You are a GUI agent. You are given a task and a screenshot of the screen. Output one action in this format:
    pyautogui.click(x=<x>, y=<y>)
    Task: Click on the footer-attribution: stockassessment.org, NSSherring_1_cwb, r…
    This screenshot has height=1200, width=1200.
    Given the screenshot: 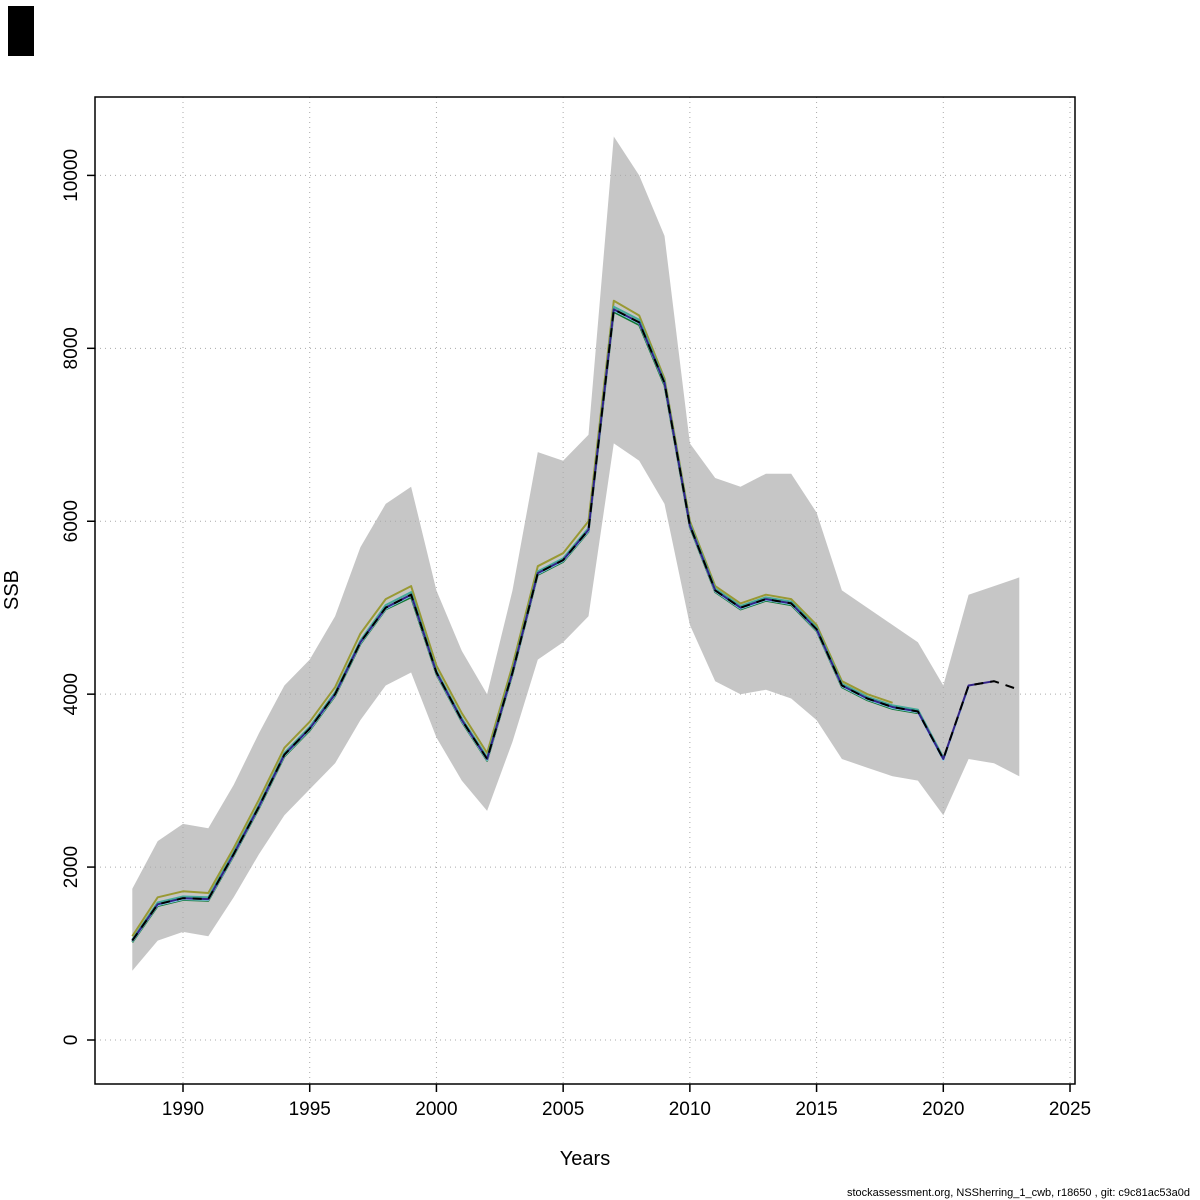 What is the action you would take?
    pyautogui.click(x=1018, y=1193)
    